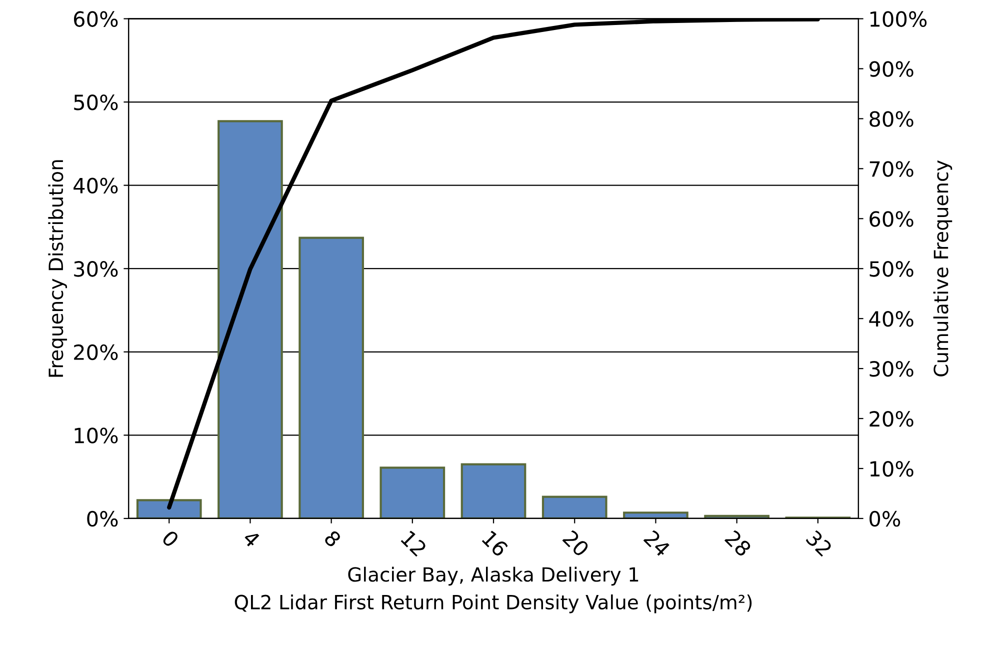  What do you see at coordinates (819, 543) in the screenshot?
I see `x-tick-label: 32` at bounding box center [819, 543].